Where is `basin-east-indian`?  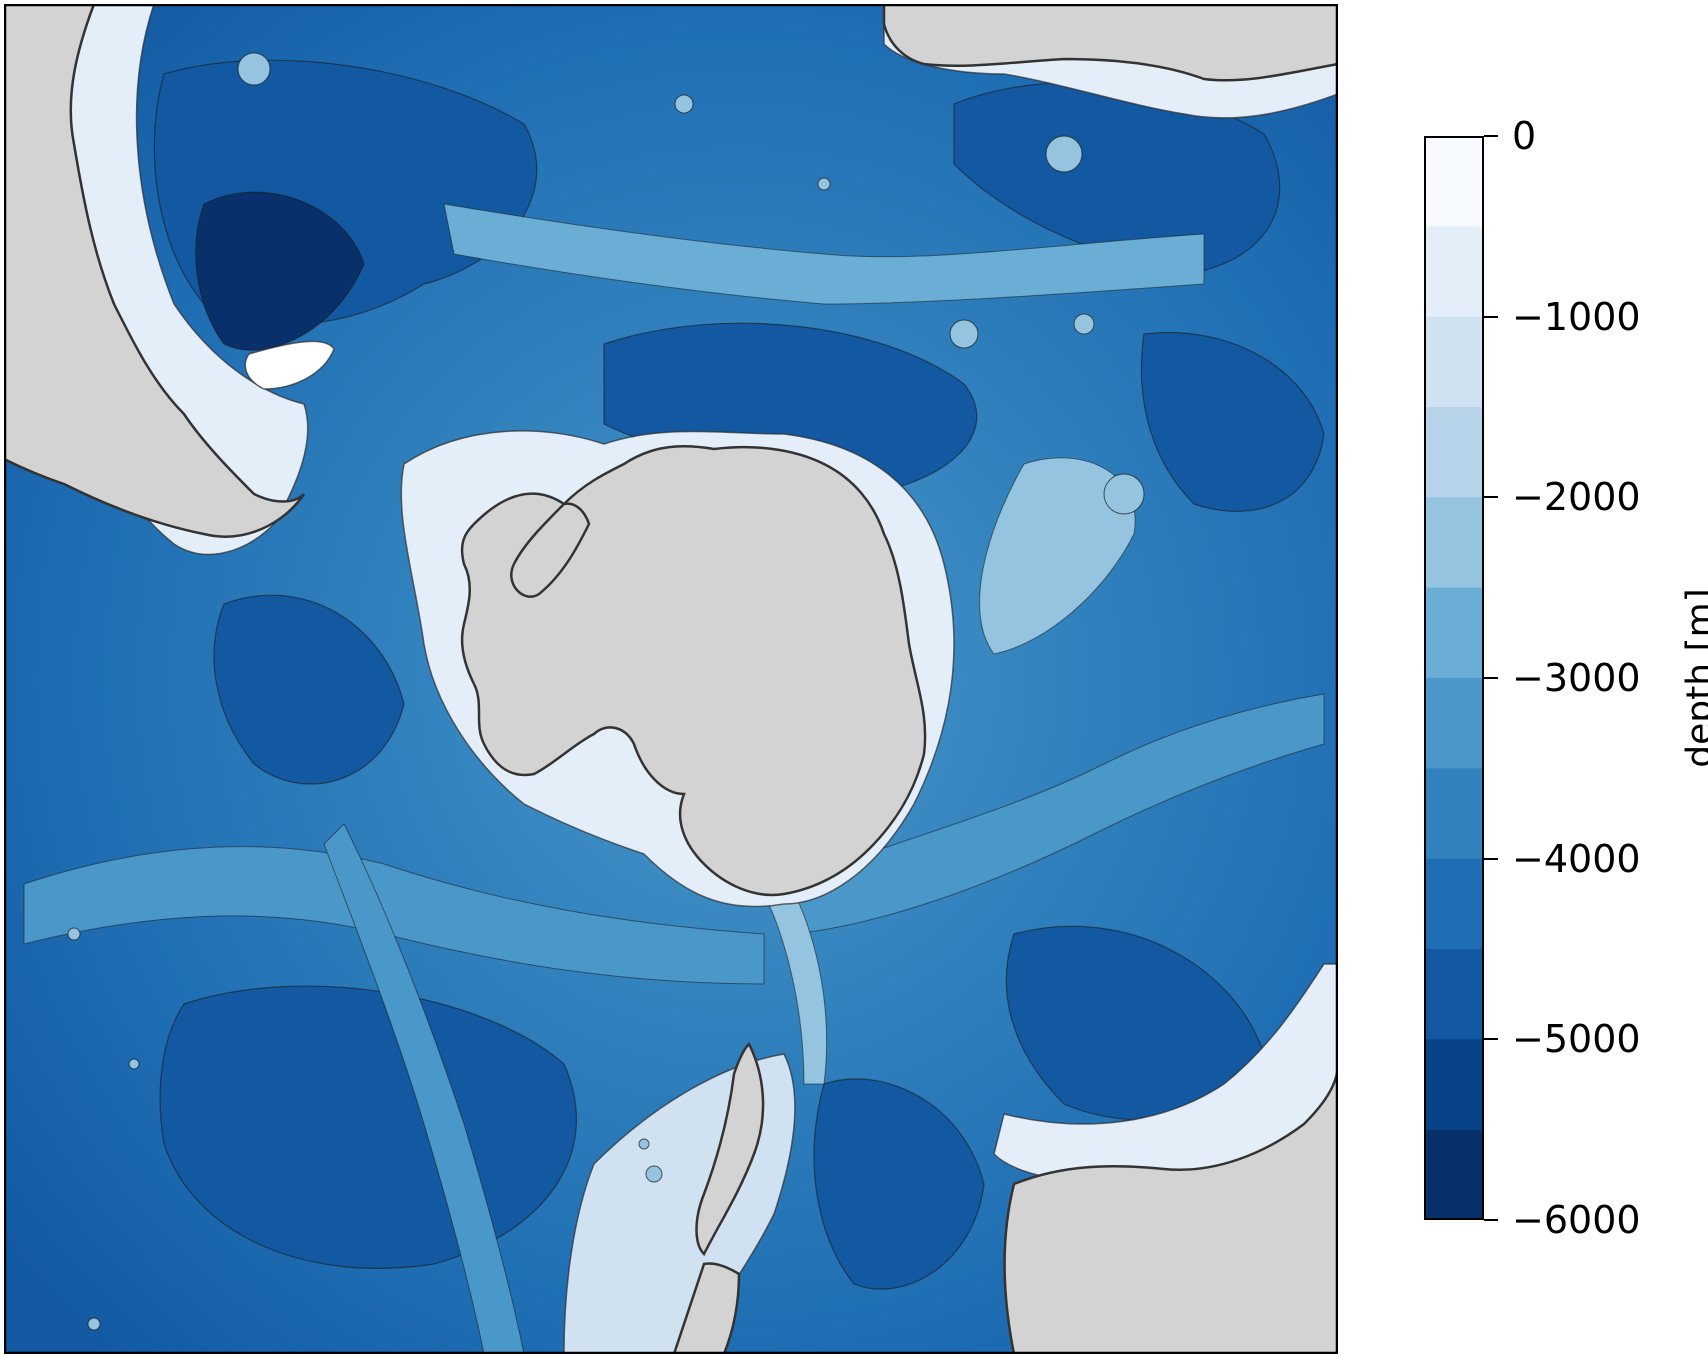 basin-east-indian is located at coordinates (1232, 421).